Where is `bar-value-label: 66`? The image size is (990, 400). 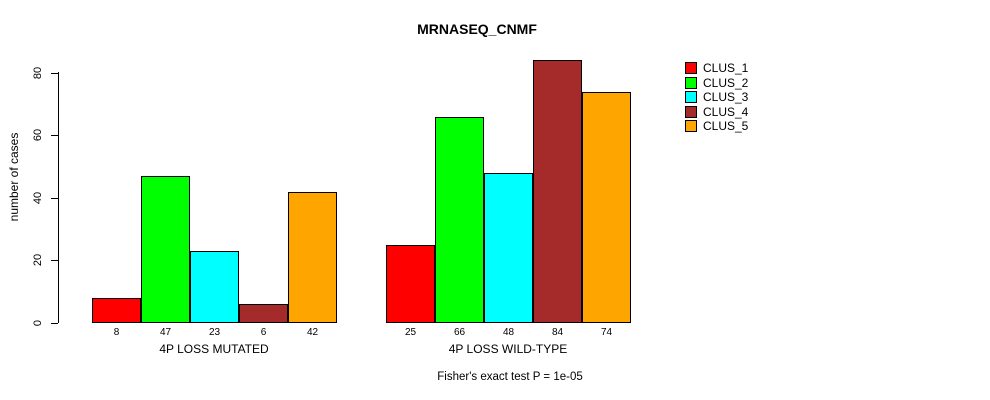 bar-value-label: 66 is located at coordinates (459, 332).